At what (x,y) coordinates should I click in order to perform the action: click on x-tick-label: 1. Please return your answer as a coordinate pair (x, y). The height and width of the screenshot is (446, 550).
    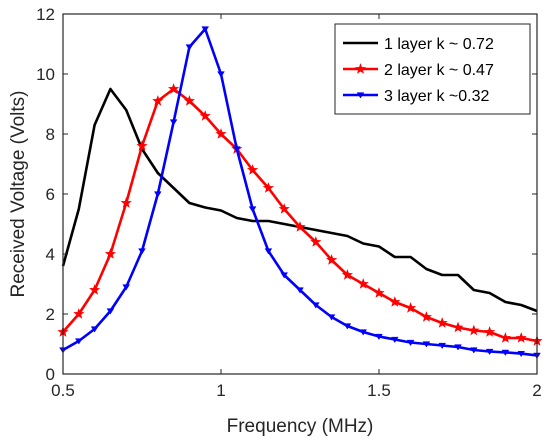
    Looking at the image, I should click on (220, 390).